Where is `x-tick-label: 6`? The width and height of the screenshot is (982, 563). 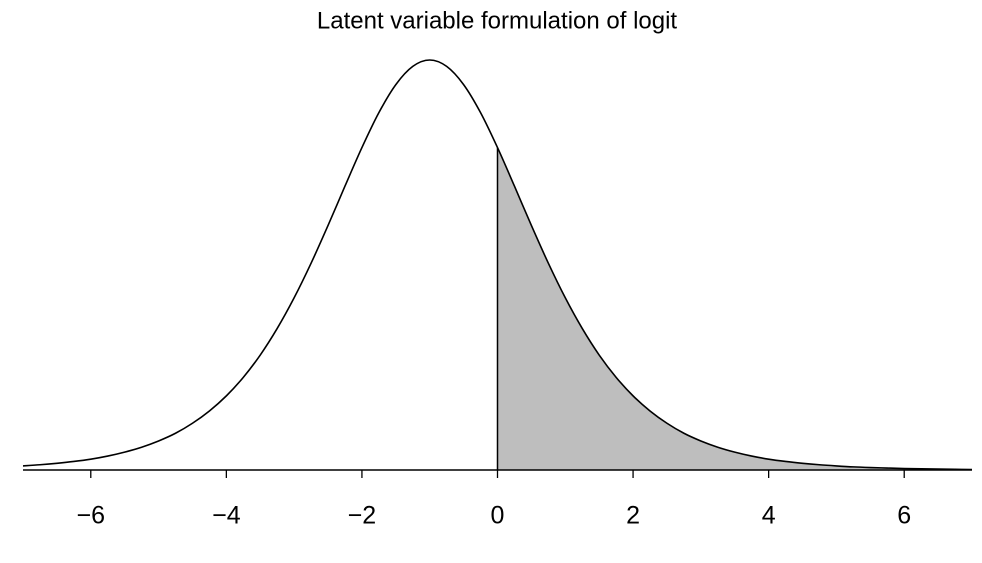 x-tick-label: 6 is located at coordinates (904, 516).